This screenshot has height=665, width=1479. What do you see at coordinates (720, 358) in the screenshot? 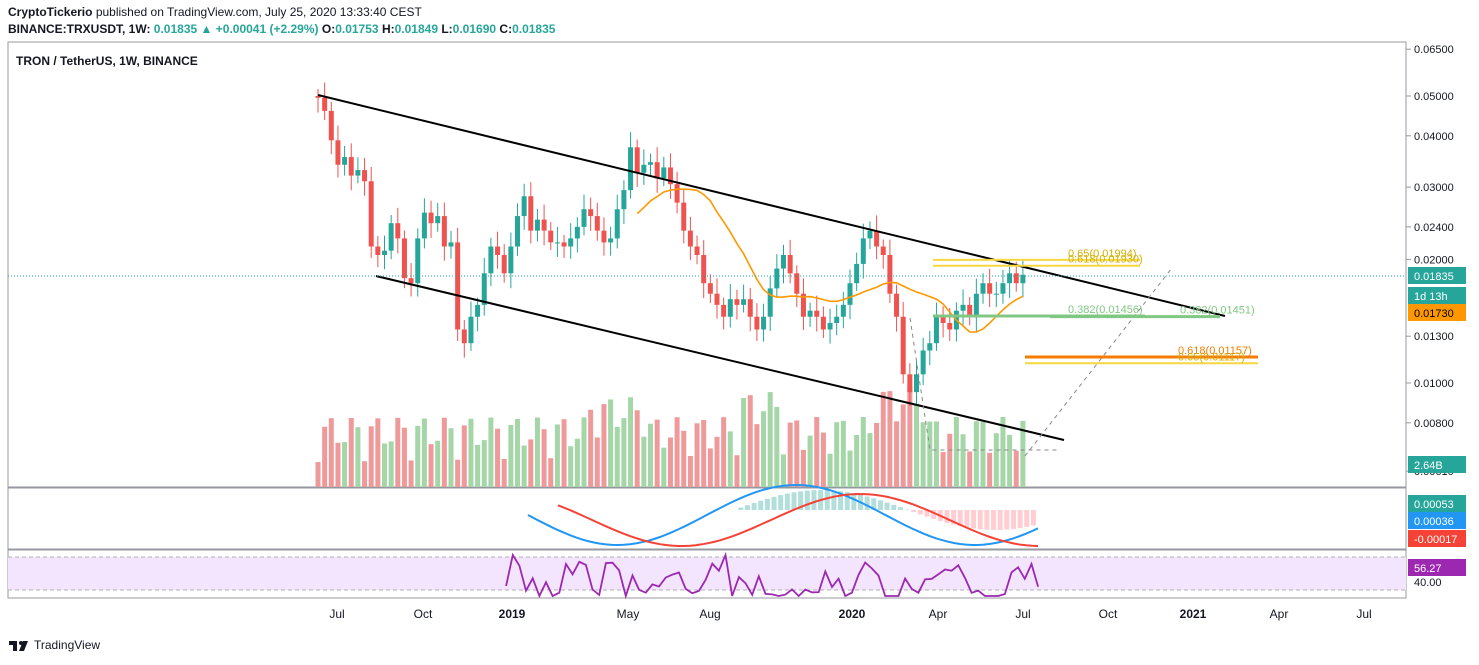
I see `lower-trendline` at bounding box center [720, 358].